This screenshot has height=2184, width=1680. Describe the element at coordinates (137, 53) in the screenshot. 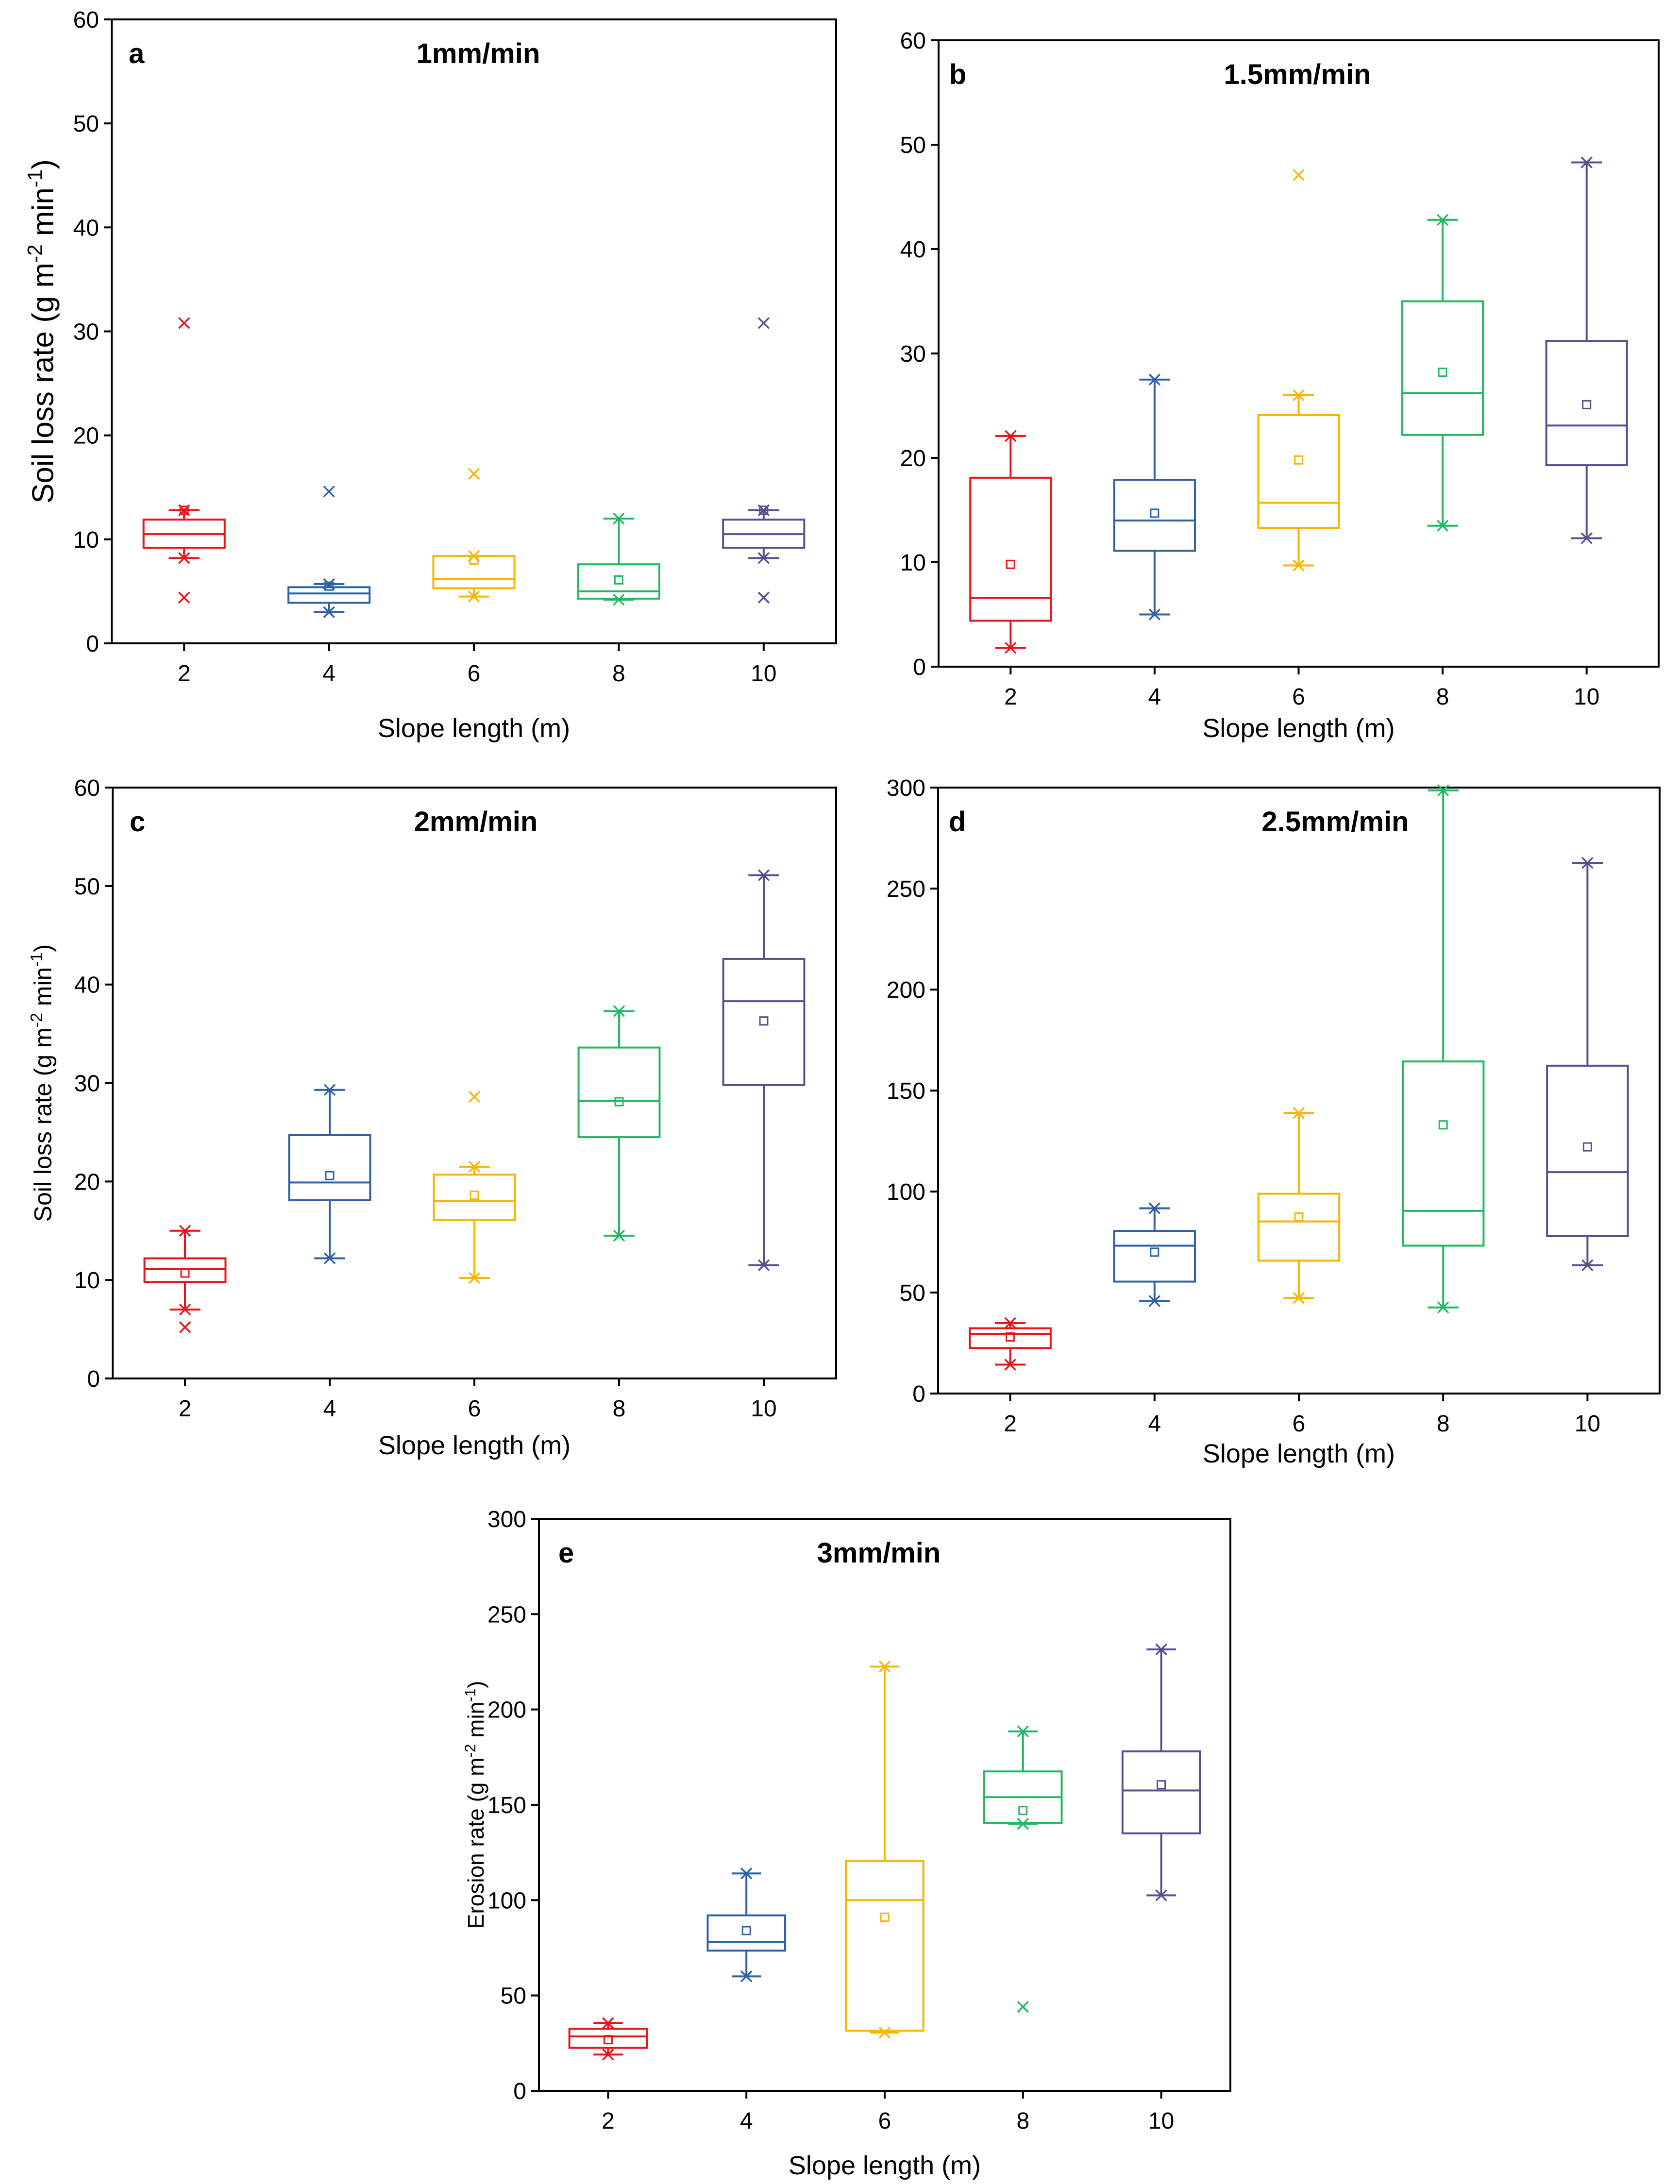

I see `panel-letter: a` at that location.